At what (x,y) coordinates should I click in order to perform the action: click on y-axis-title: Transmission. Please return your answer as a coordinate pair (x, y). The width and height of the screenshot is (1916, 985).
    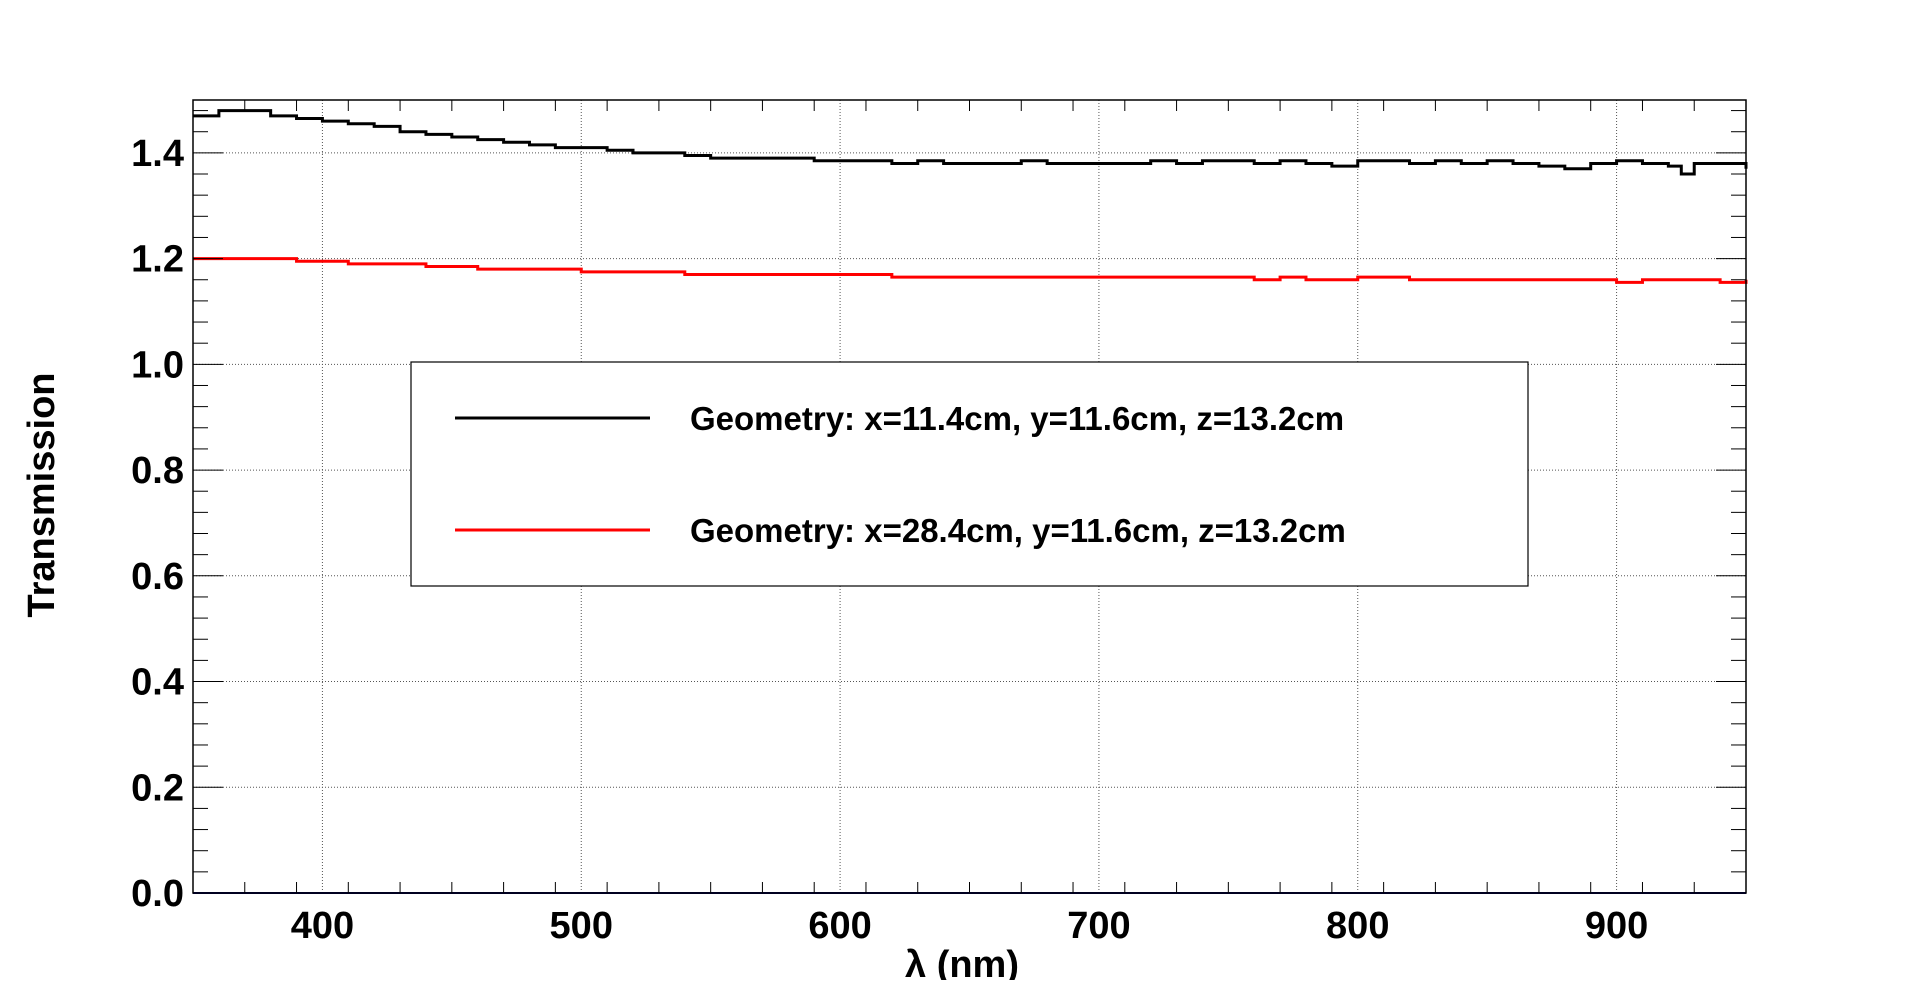
    Looking at the image, I should click on (42, 495).